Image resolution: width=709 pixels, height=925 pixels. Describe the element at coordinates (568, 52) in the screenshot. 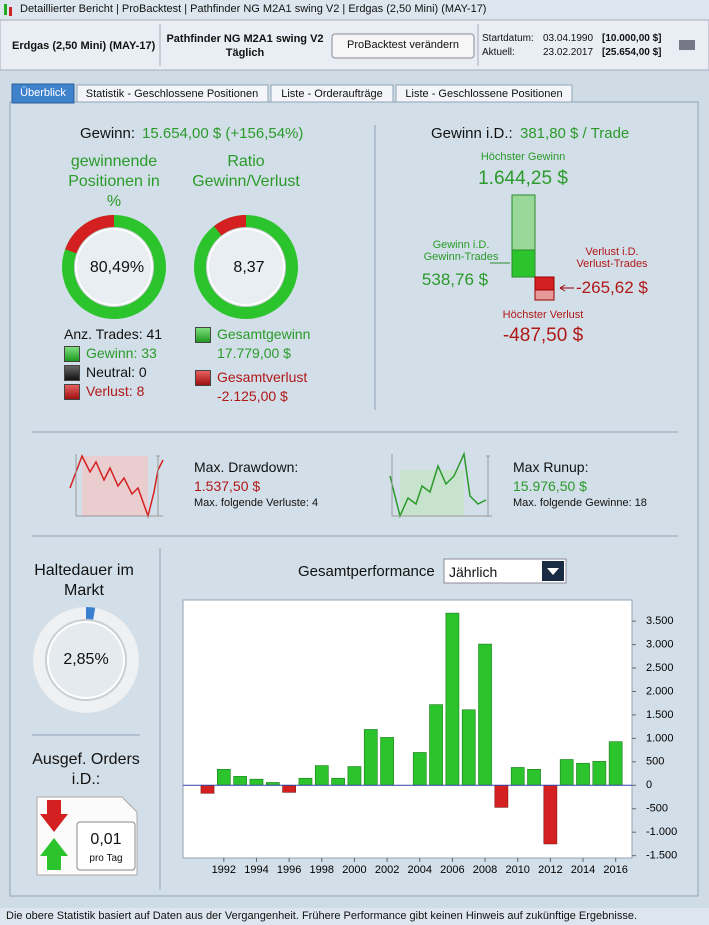

I see `current-date: 23.02.2017` at that location.